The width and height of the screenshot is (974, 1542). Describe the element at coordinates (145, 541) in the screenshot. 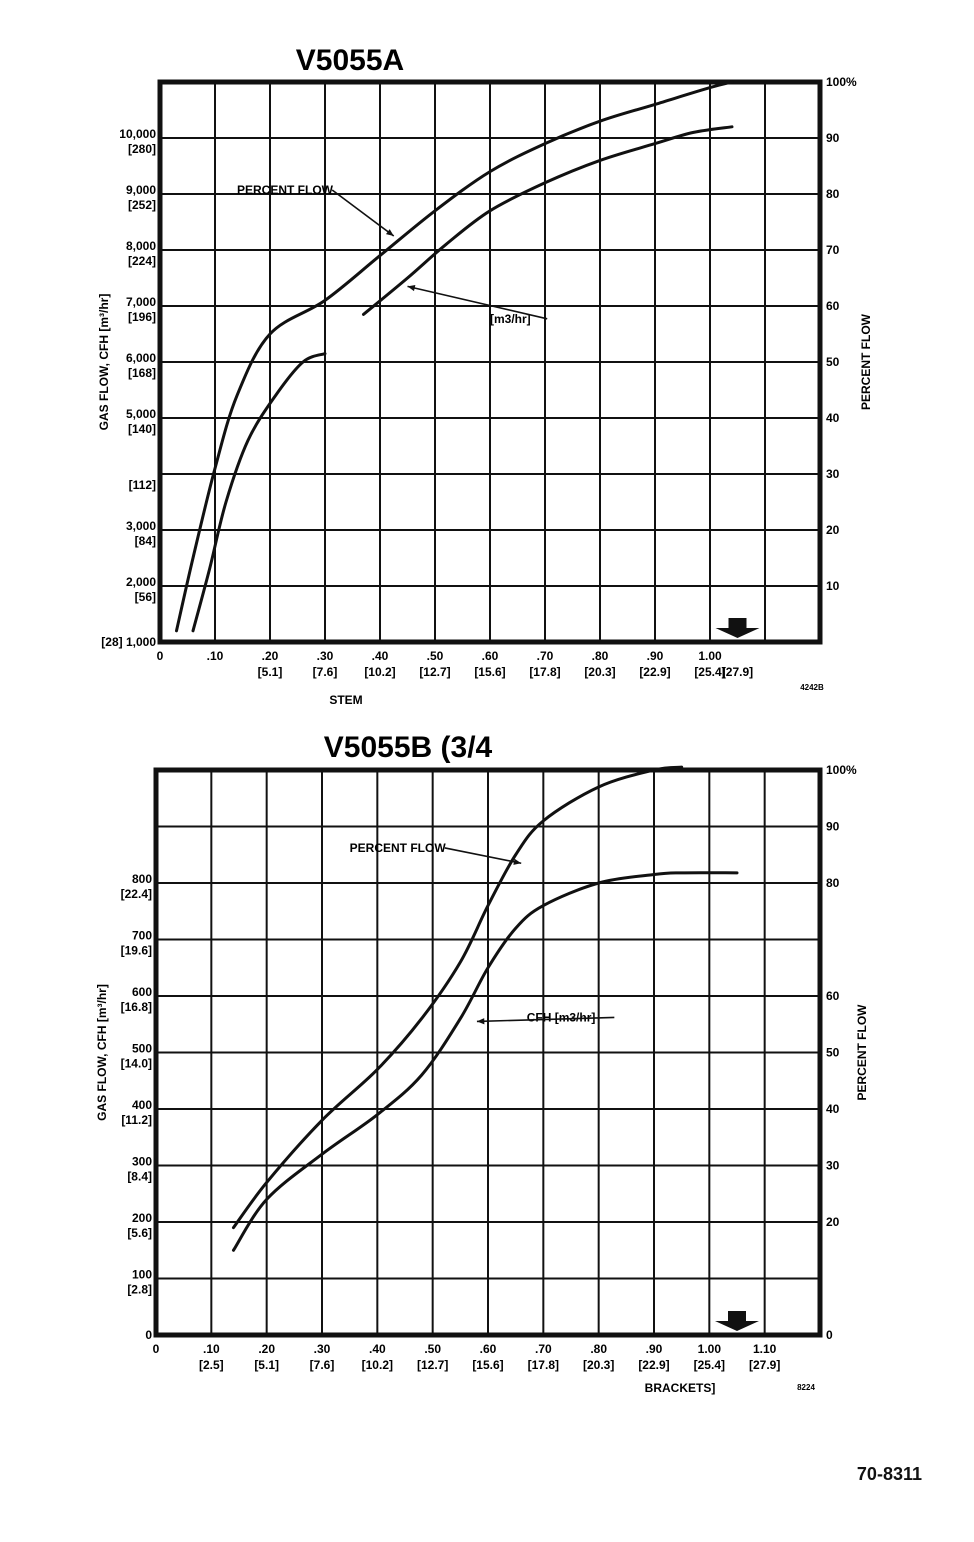

I see `y-tick-label-metric: [84]` at that location.